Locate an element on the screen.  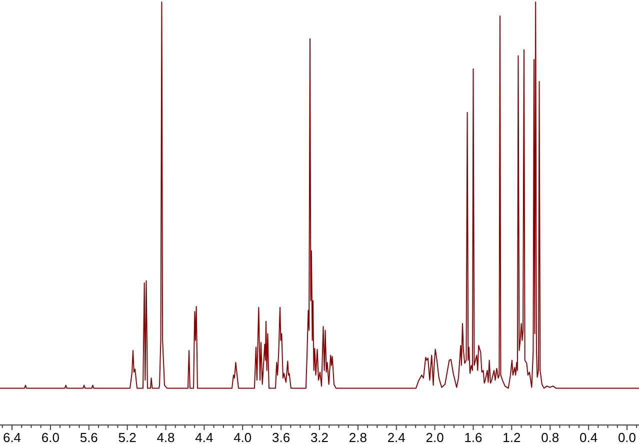
x-tick-label: 4.8 is located at coordinates (165, 437).